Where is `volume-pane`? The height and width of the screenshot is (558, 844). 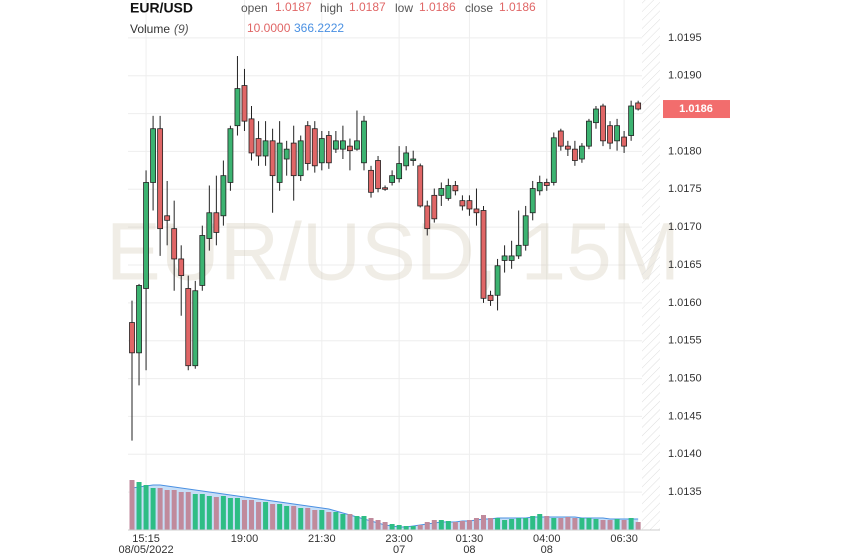 volume-pane is located at coordinates (385, 505).